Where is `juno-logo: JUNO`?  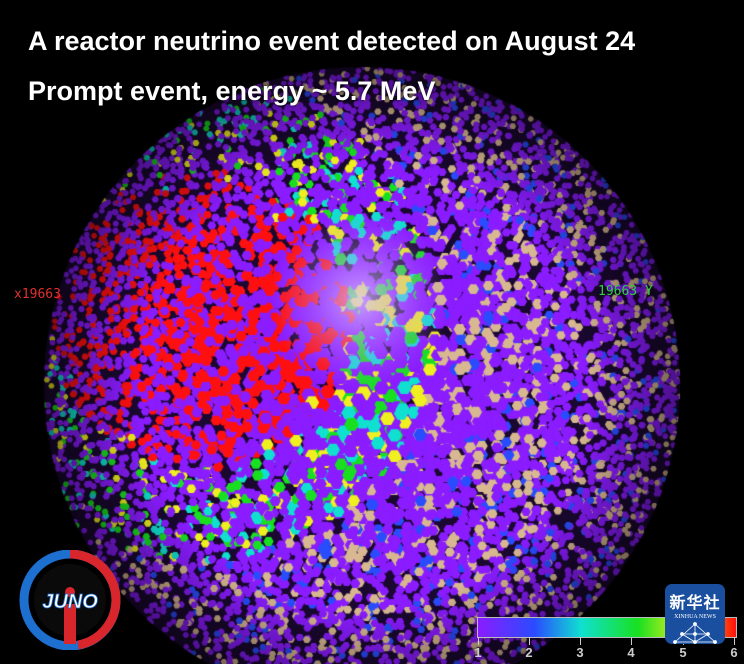 juno-logo: JUNO is located at coordinates (70, 600).